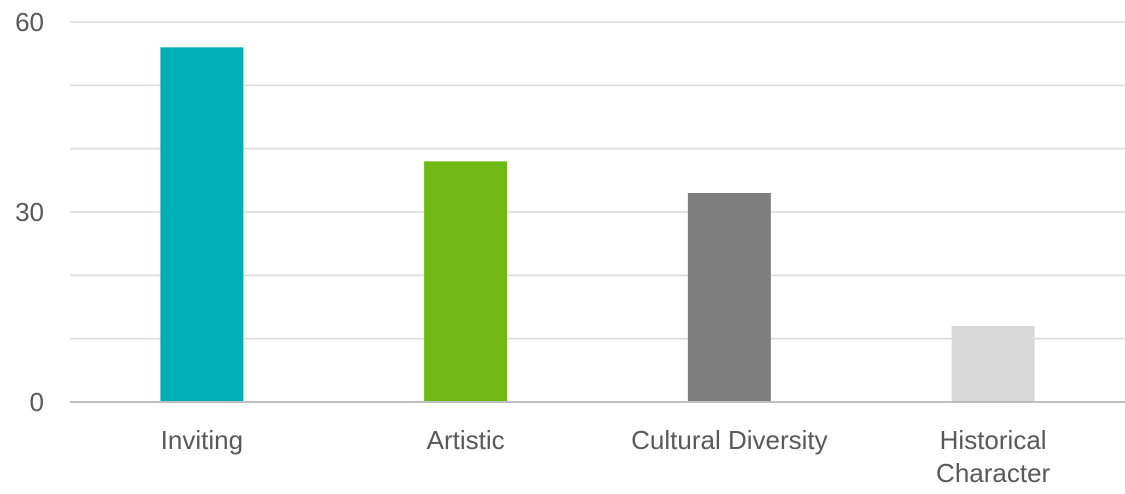 The image size is (1125, 494). What do you see at coordinates (993, 456) in the screenshot?
I see `x-category-label: Historical Character` at bounding box center [993, 456].